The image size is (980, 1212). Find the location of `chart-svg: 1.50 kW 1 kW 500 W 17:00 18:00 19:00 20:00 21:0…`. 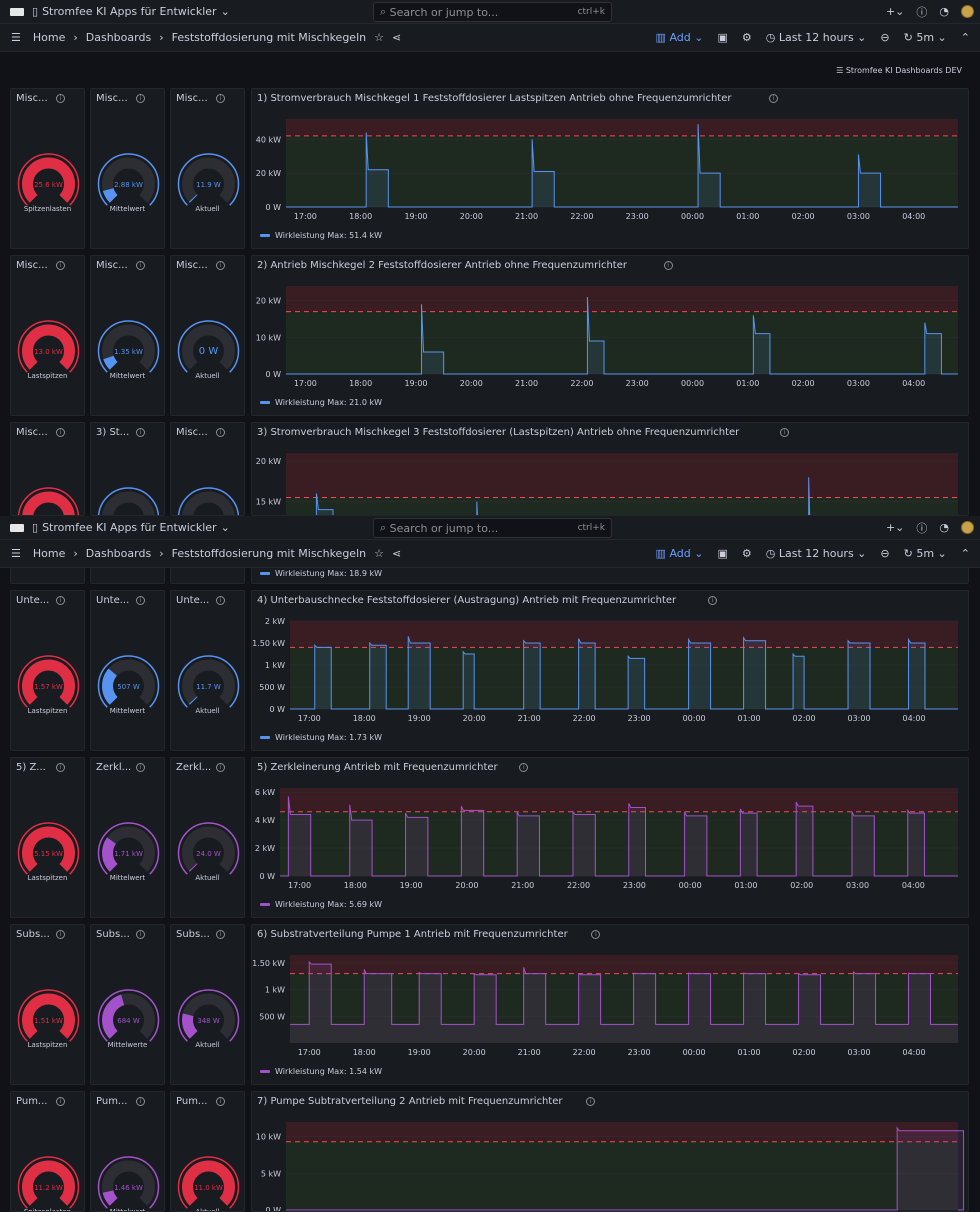

chart-svg: 1.50 kW 1 kW 500 W 17:00 18:00 19:00 20:00 21:0… is located at coordinates (610, 1005).